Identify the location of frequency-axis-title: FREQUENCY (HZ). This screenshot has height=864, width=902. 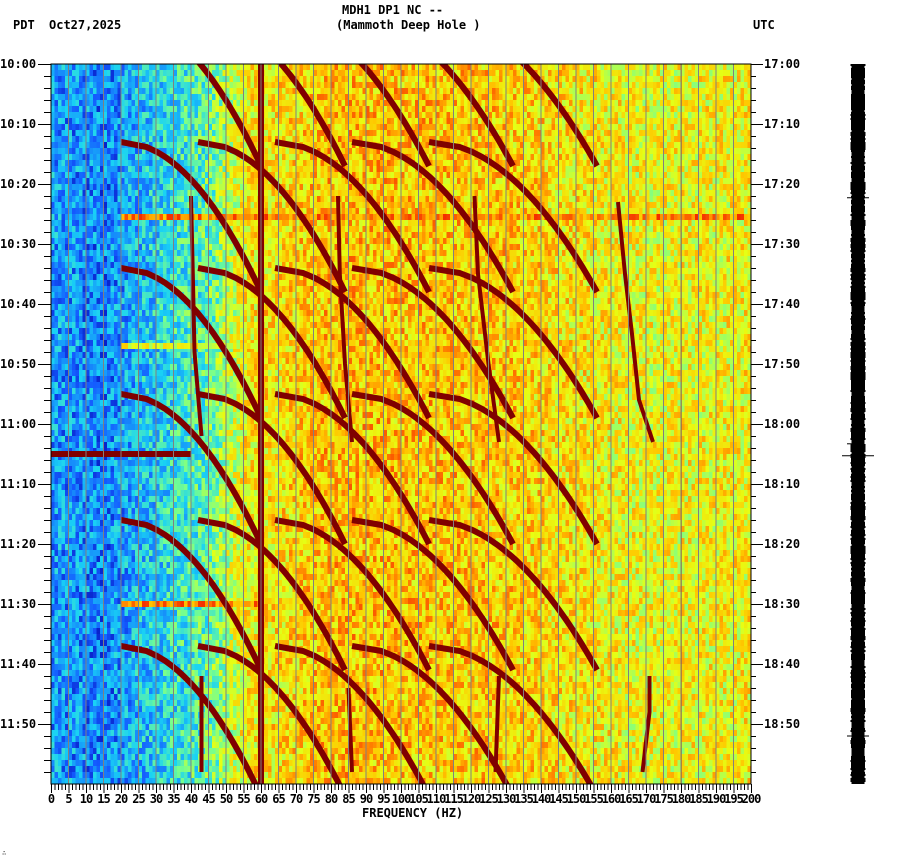
(412, 813).